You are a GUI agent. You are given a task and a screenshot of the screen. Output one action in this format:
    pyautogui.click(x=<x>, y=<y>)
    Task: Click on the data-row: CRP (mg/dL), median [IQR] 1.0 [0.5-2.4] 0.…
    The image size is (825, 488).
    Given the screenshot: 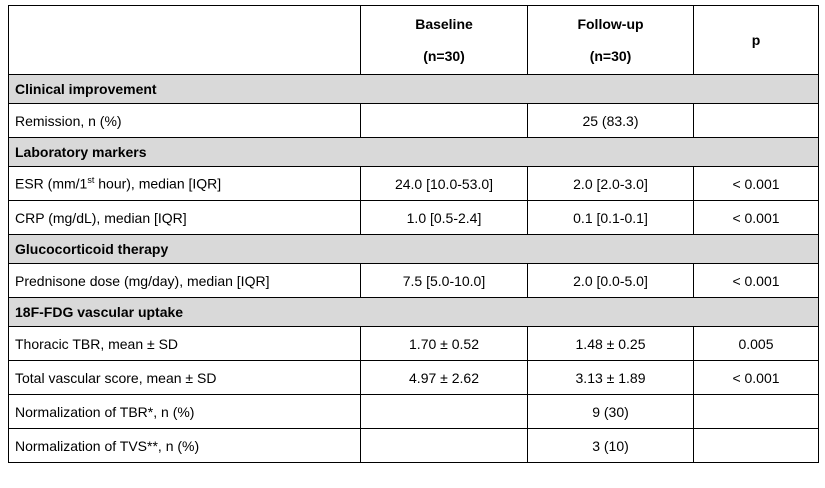 What is the action you would take?
    pyautogui.click(x=413, y=217)
    